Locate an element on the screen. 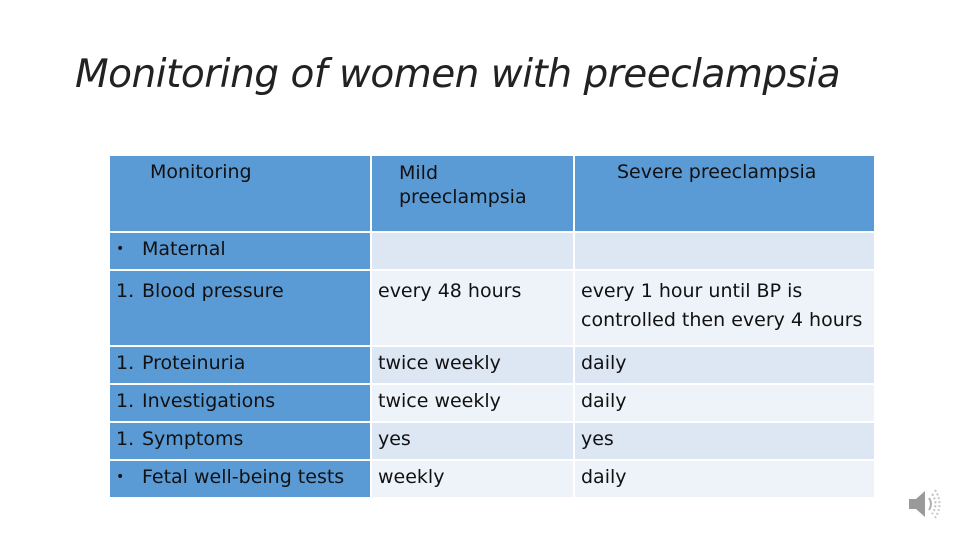 The image size is (960, 540). speaker-icon is located at coordinates (923, 504).